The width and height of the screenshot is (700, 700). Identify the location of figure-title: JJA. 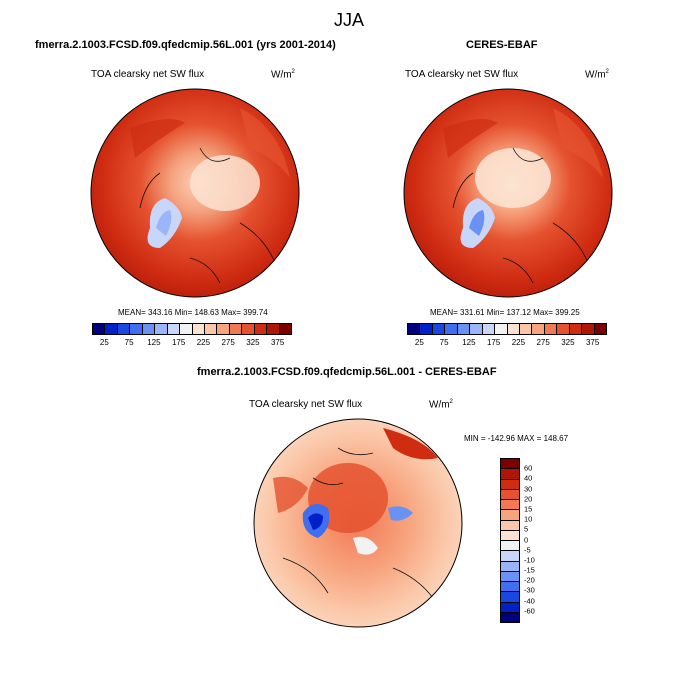
(349, 20).